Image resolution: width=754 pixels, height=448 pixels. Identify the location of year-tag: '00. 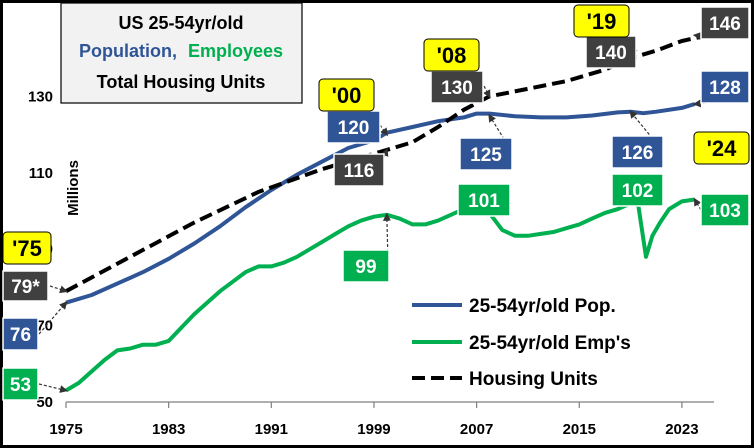
(347, 95).